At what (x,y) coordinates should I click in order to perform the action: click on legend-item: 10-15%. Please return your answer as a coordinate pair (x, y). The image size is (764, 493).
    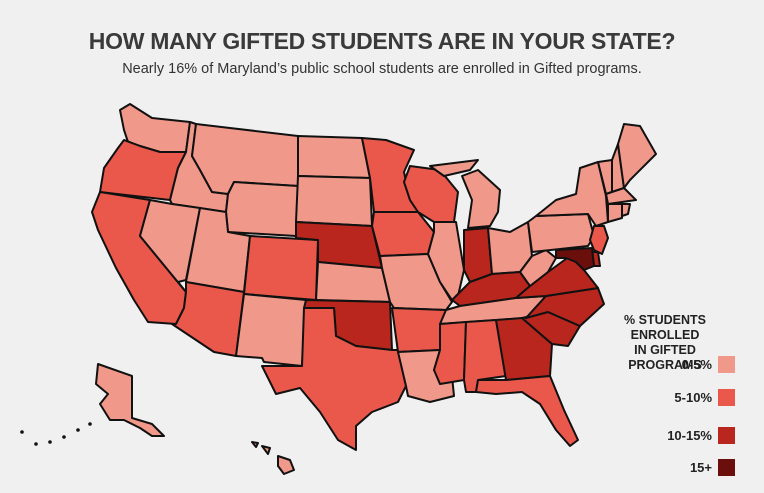
    Looking at the image, I should click on (675, 437).